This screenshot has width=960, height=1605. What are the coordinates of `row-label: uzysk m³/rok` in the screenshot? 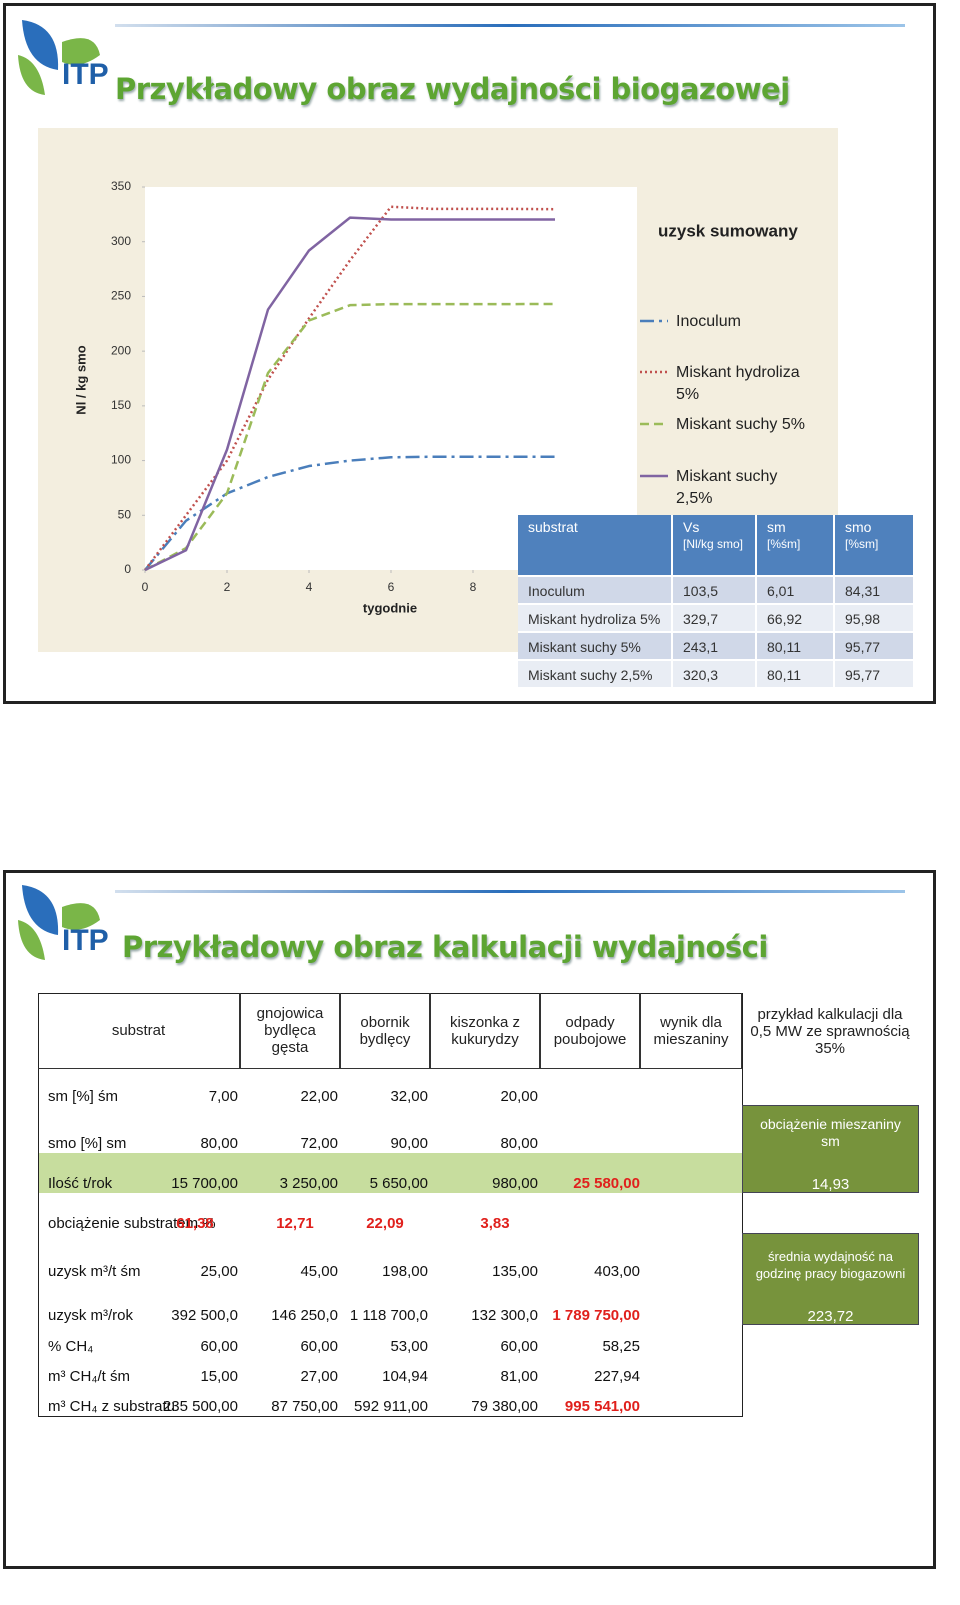 It's located at (91, 1315).